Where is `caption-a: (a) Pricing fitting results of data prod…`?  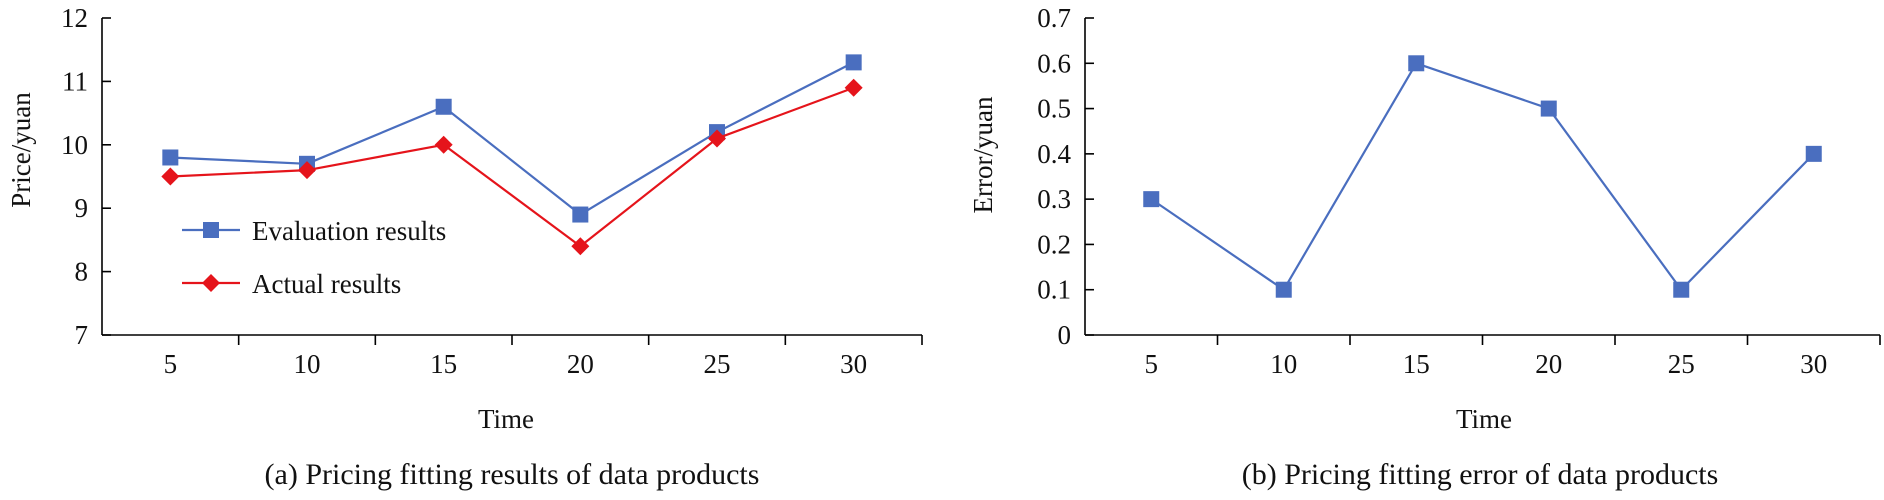 caption-a: (a) Pricing fitting results of data prod… is located at coordinates (512, 474).